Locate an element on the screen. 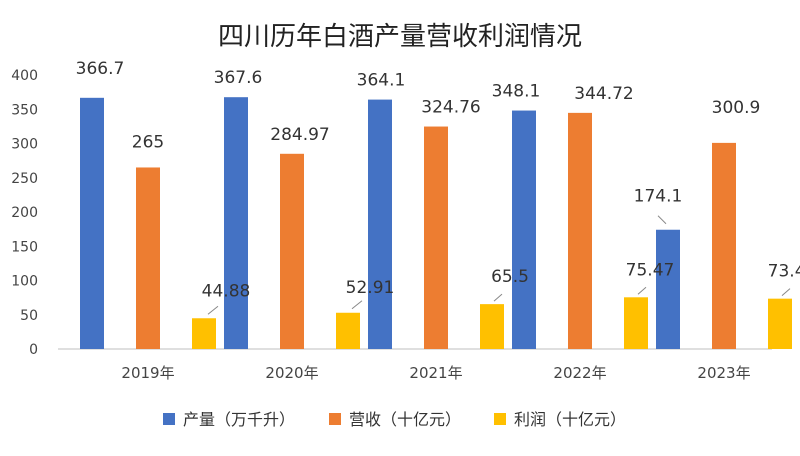 Image resolution: width=800 pixels, height=456 pixels. y-tick-label: 200 is located at coordinates (24, 213).